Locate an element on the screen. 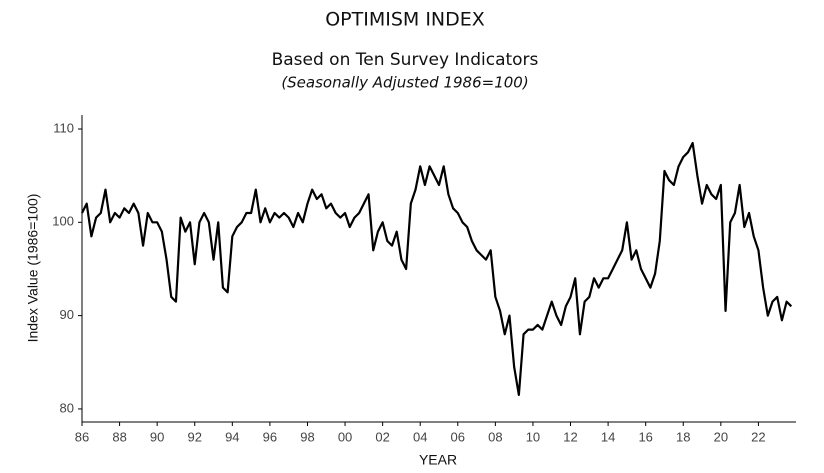  x-tick-label: 90 is located at coordinates (157, 436).